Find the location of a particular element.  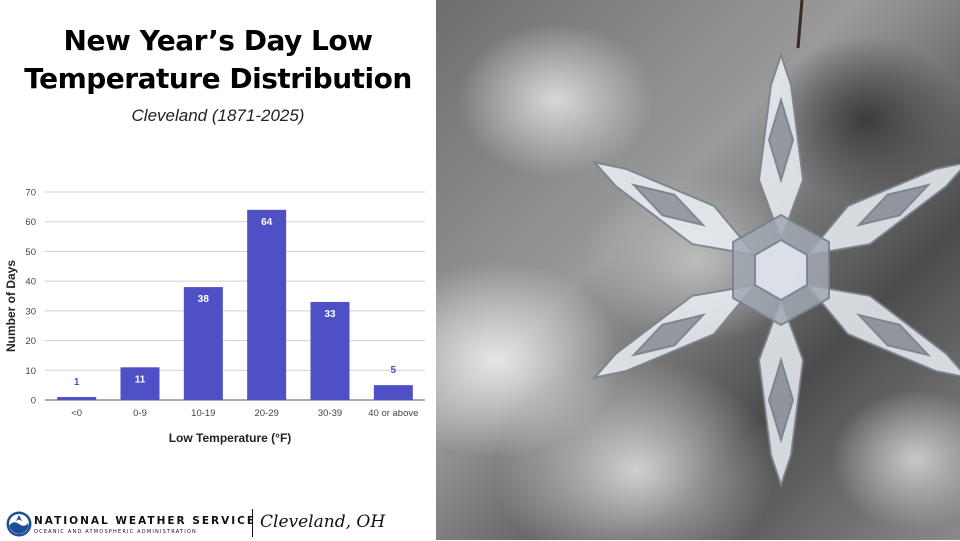

y-tick-label: 70 is located at coordinates (30, 193).